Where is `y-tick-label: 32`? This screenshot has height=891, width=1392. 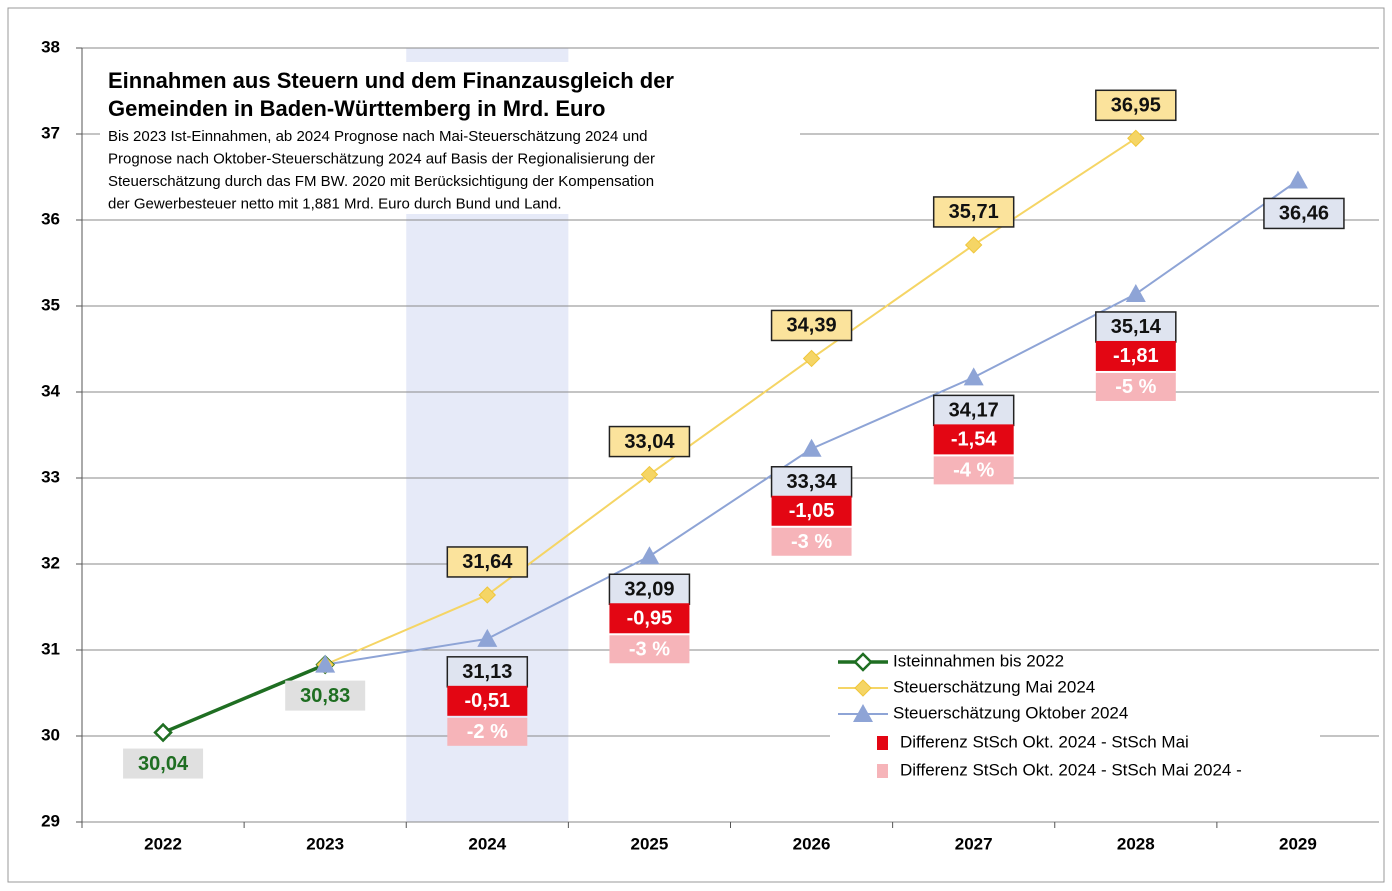 y-tick-label: 32 is located at coordinates (50, 562).